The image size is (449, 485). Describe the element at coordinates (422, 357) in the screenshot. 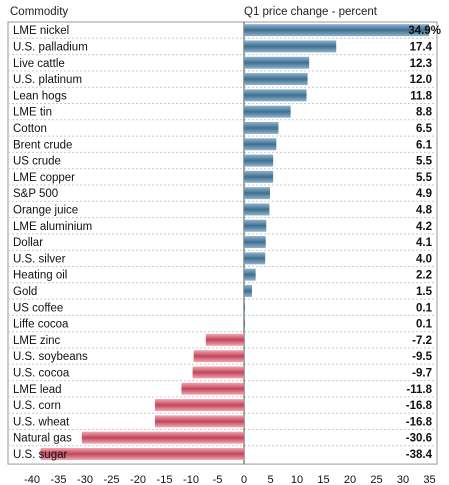

I see `value-label: -9.5` at that location.